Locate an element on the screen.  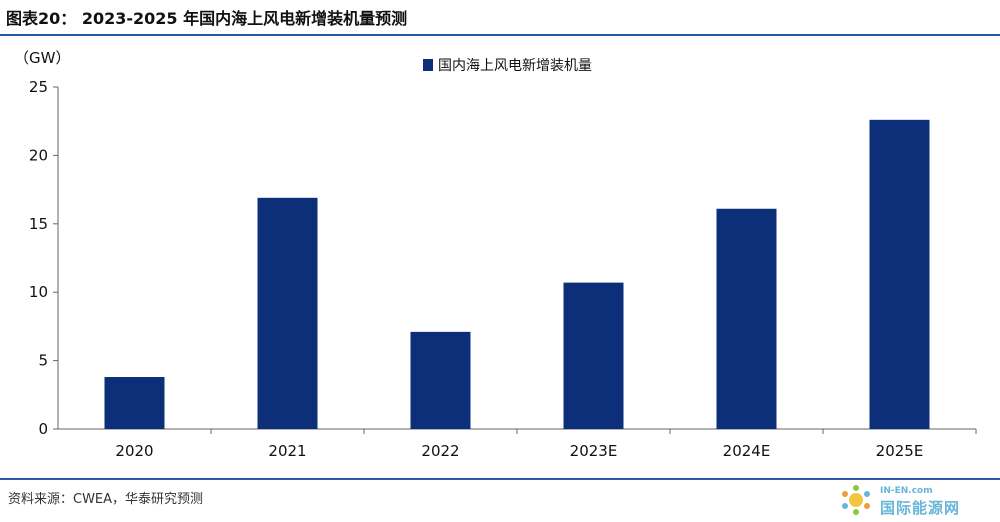
bar-2024E is located at coordinates (746, 318).